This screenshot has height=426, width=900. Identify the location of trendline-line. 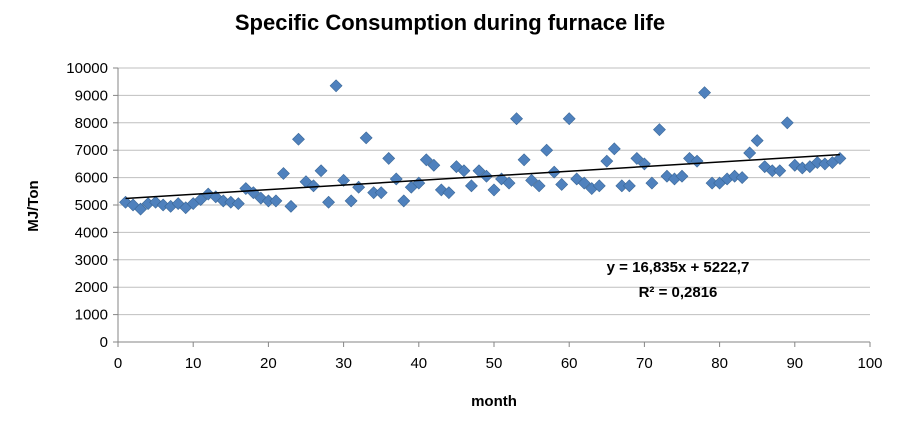
(482, 176).